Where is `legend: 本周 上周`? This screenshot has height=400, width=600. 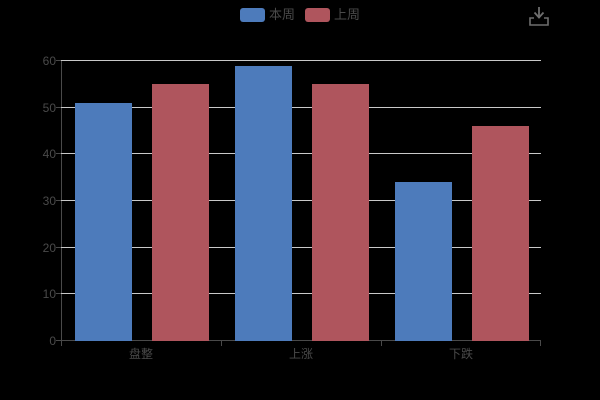
legend: 本周 上周 is located at coordinates (300, 15).